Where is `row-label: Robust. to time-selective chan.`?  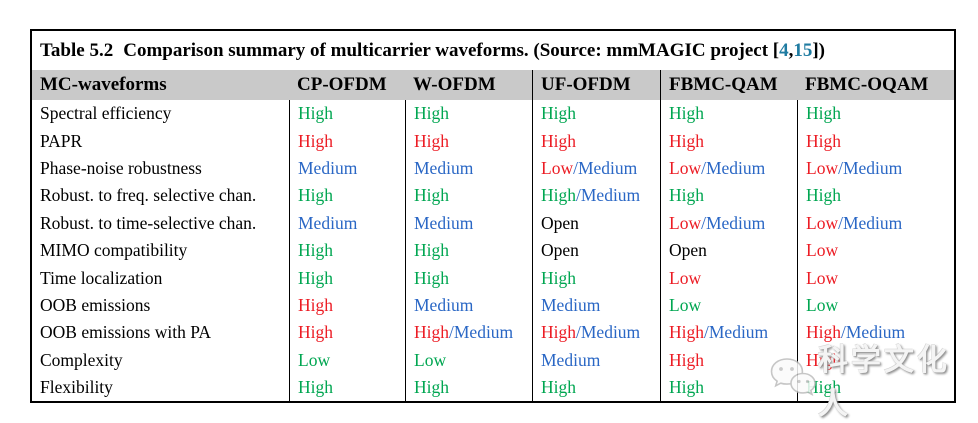
row-label: Robust. to time-selective chan. is located at coordinates (148, 222).